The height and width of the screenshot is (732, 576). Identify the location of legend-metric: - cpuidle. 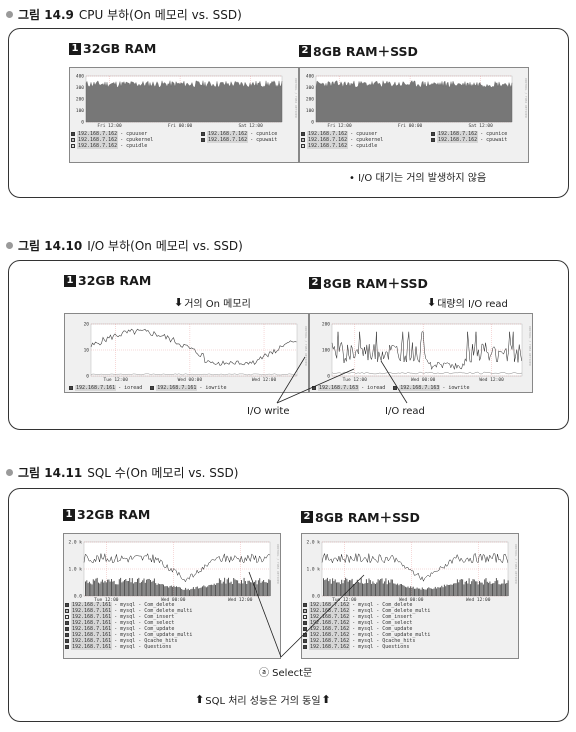
(364, 146).